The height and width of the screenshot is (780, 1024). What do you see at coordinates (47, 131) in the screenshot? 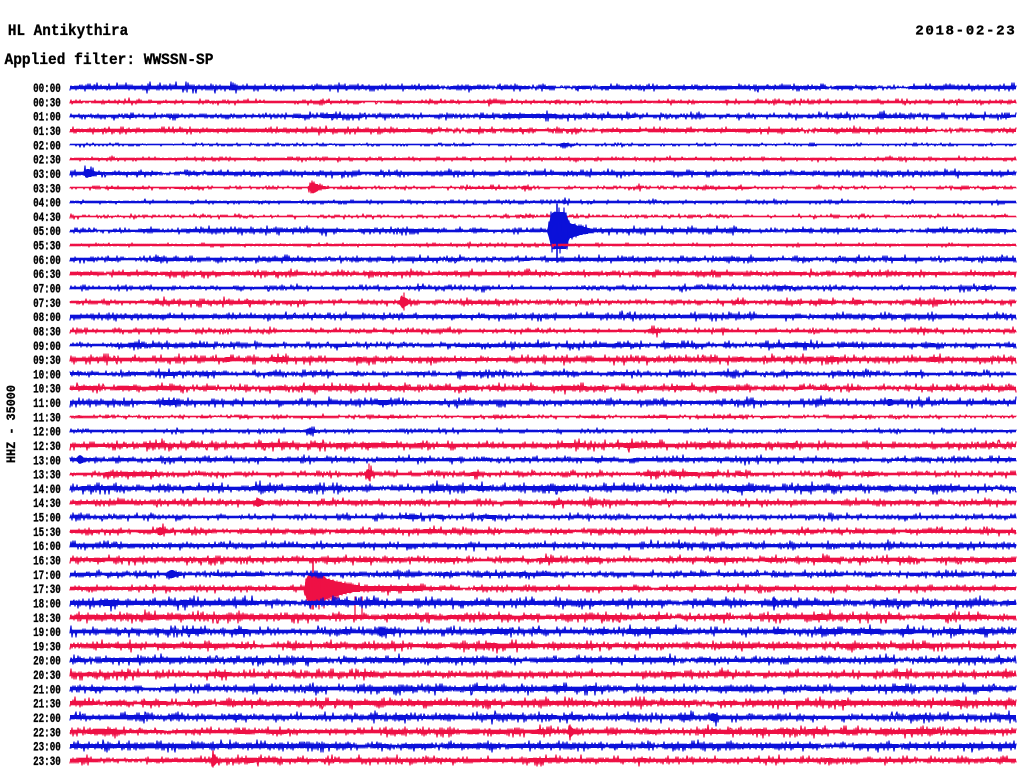
I see `svg-text: 01:30` at bounding box center [47, 131].